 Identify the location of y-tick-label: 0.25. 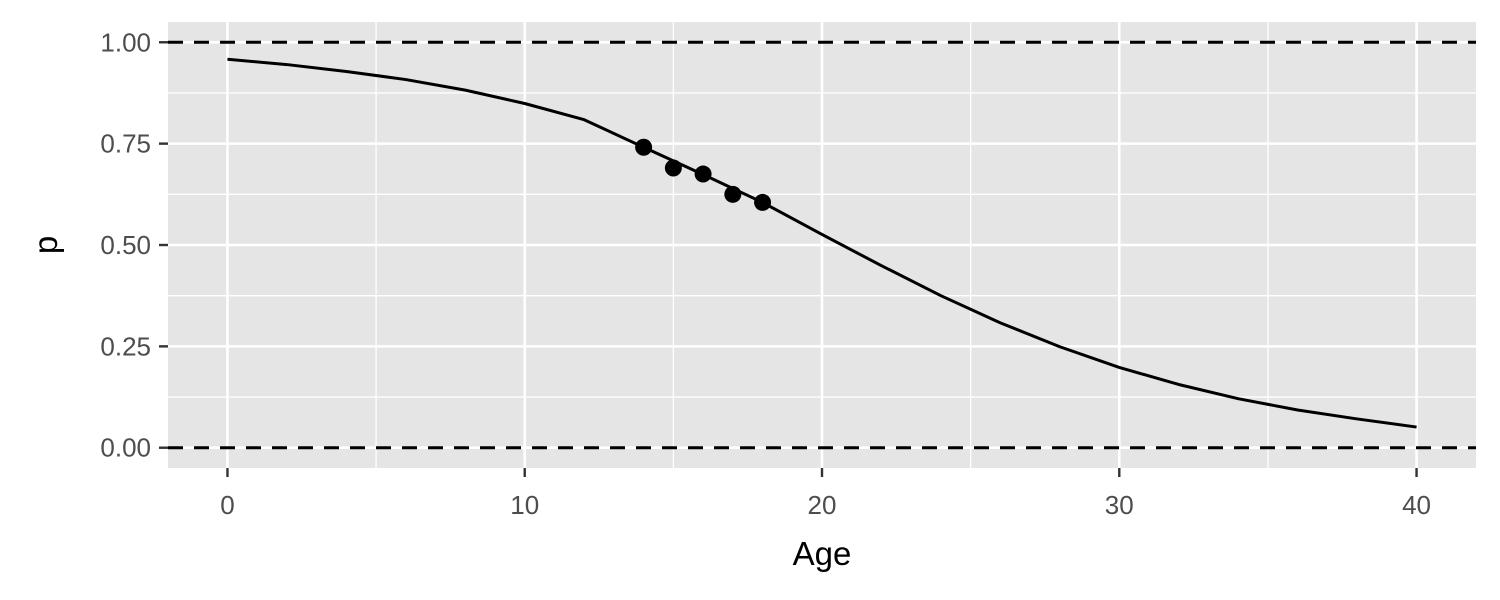
(125, 346).